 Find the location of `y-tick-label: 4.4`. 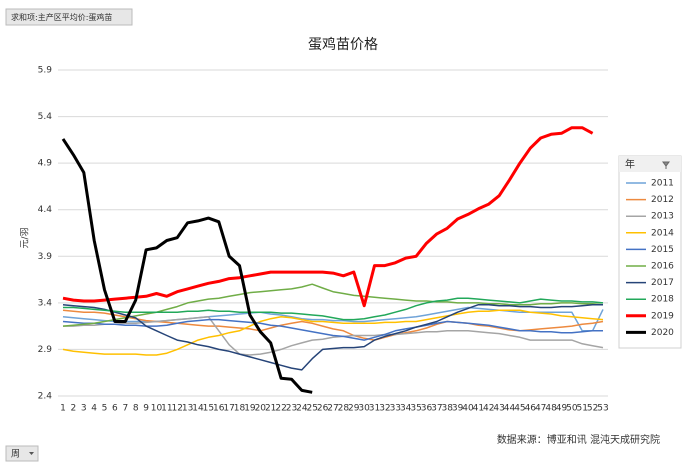

y-tick-label: 4.4 is located at coordinates (45, 210).